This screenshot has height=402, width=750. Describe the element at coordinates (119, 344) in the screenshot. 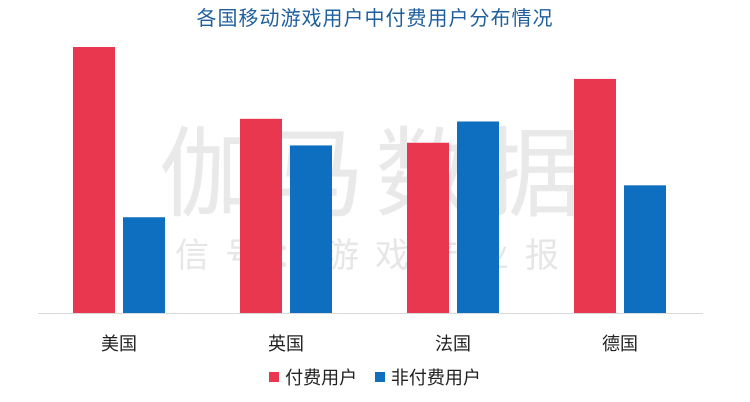

I see `x-tick-label-0: 美国` at that location.